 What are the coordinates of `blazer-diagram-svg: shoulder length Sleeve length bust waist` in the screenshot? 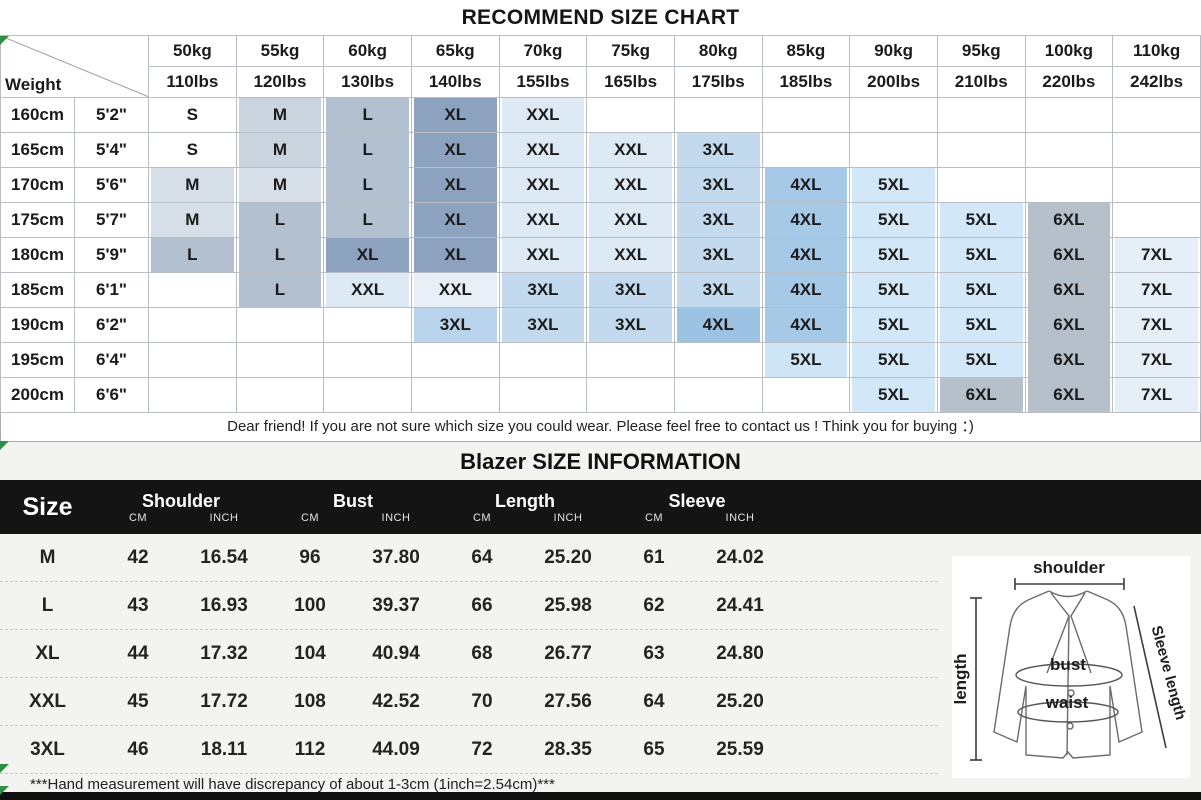 It's located at (1070, 659).